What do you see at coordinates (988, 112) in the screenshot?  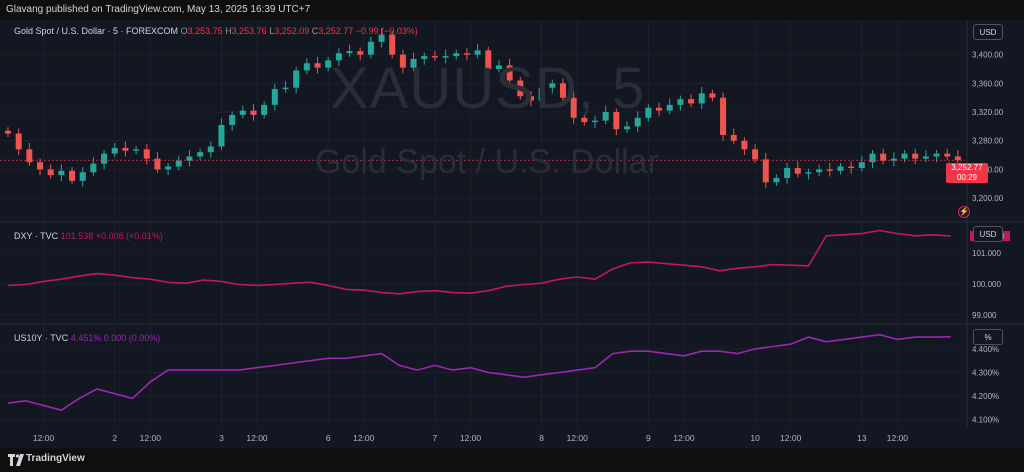 I see `y-tick-label: 3,320.00` at bounding box center [988, 112].